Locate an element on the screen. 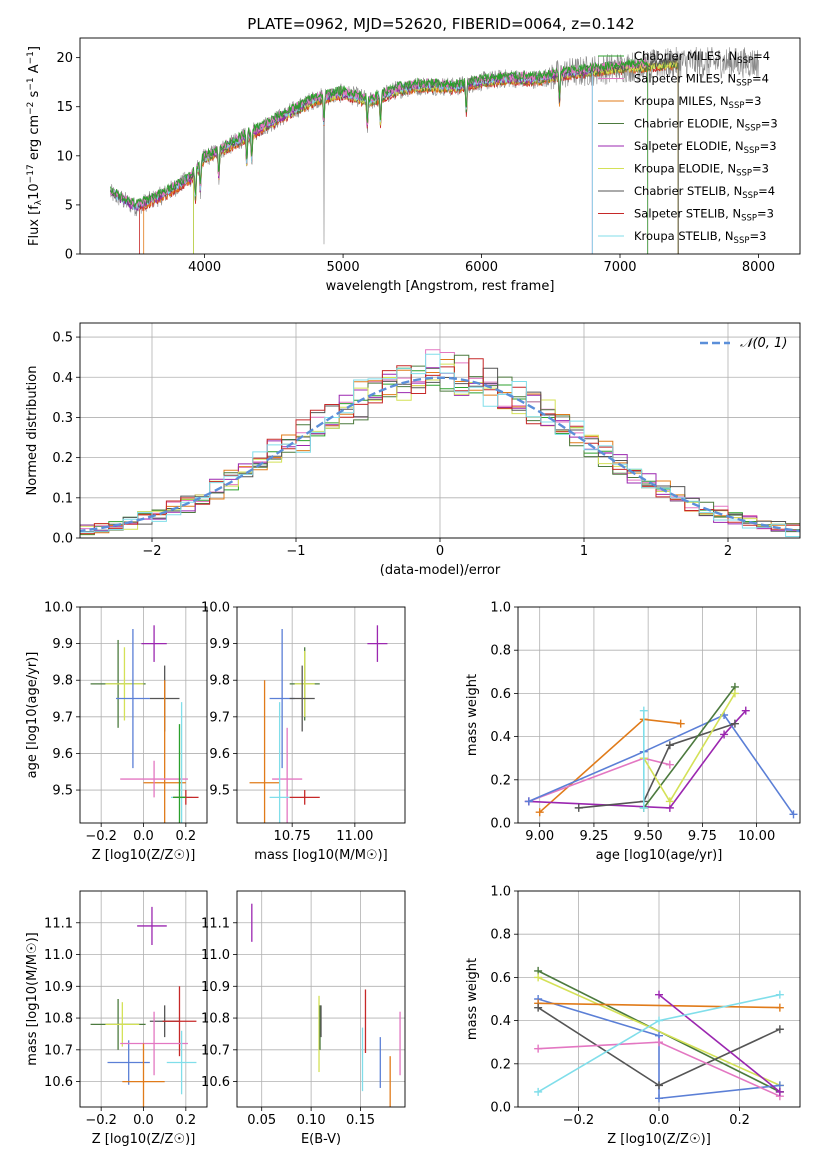 The width and height of the screenshot is (819, 1170). y-tick-label: 10 is located at coordinates (64, 156).